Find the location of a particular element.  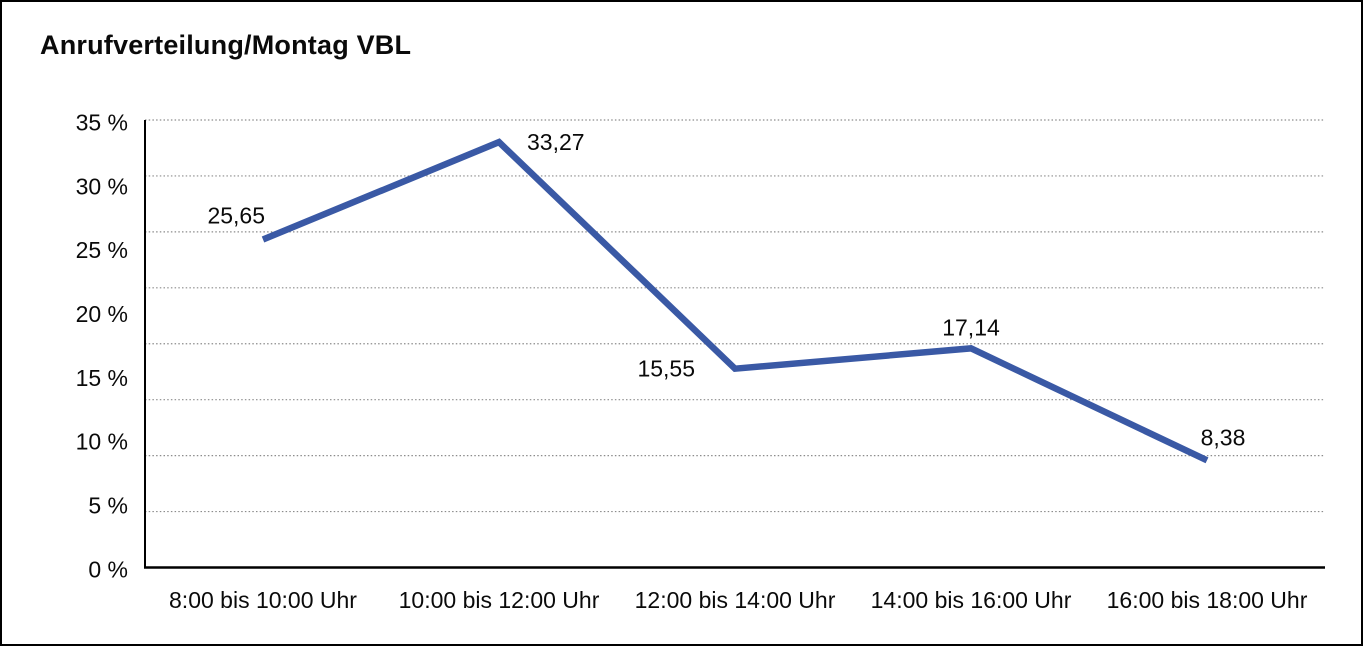

x-tick-label: 8:00 bis 10:00 Uhr is located at coordinates (263, 600).